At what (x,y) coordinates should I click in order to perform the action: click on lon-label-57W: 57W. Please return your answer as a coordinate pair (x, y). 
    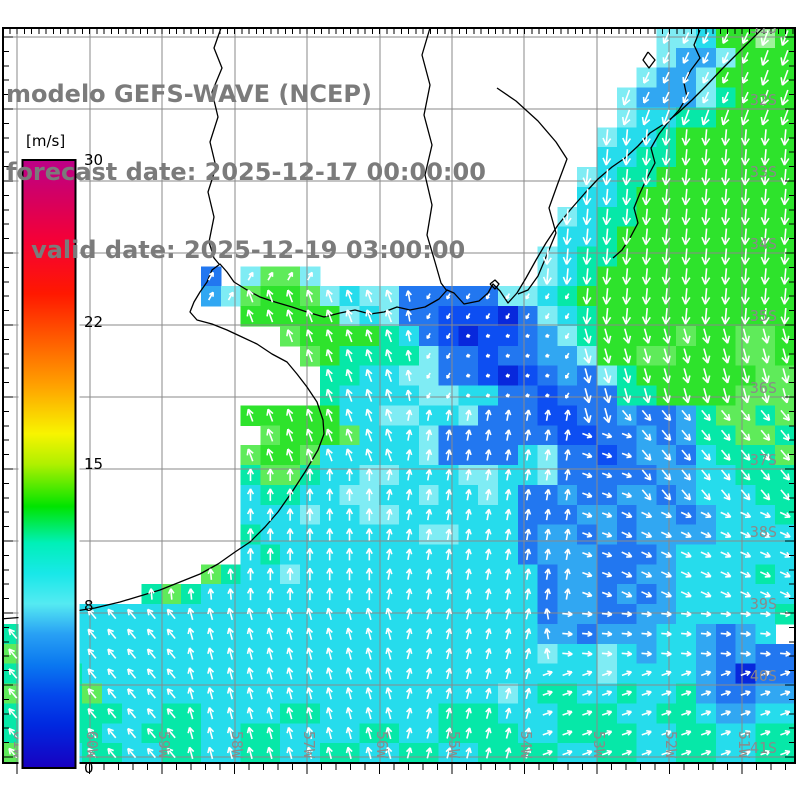
    Looking at the image, I should click on (309, 745).